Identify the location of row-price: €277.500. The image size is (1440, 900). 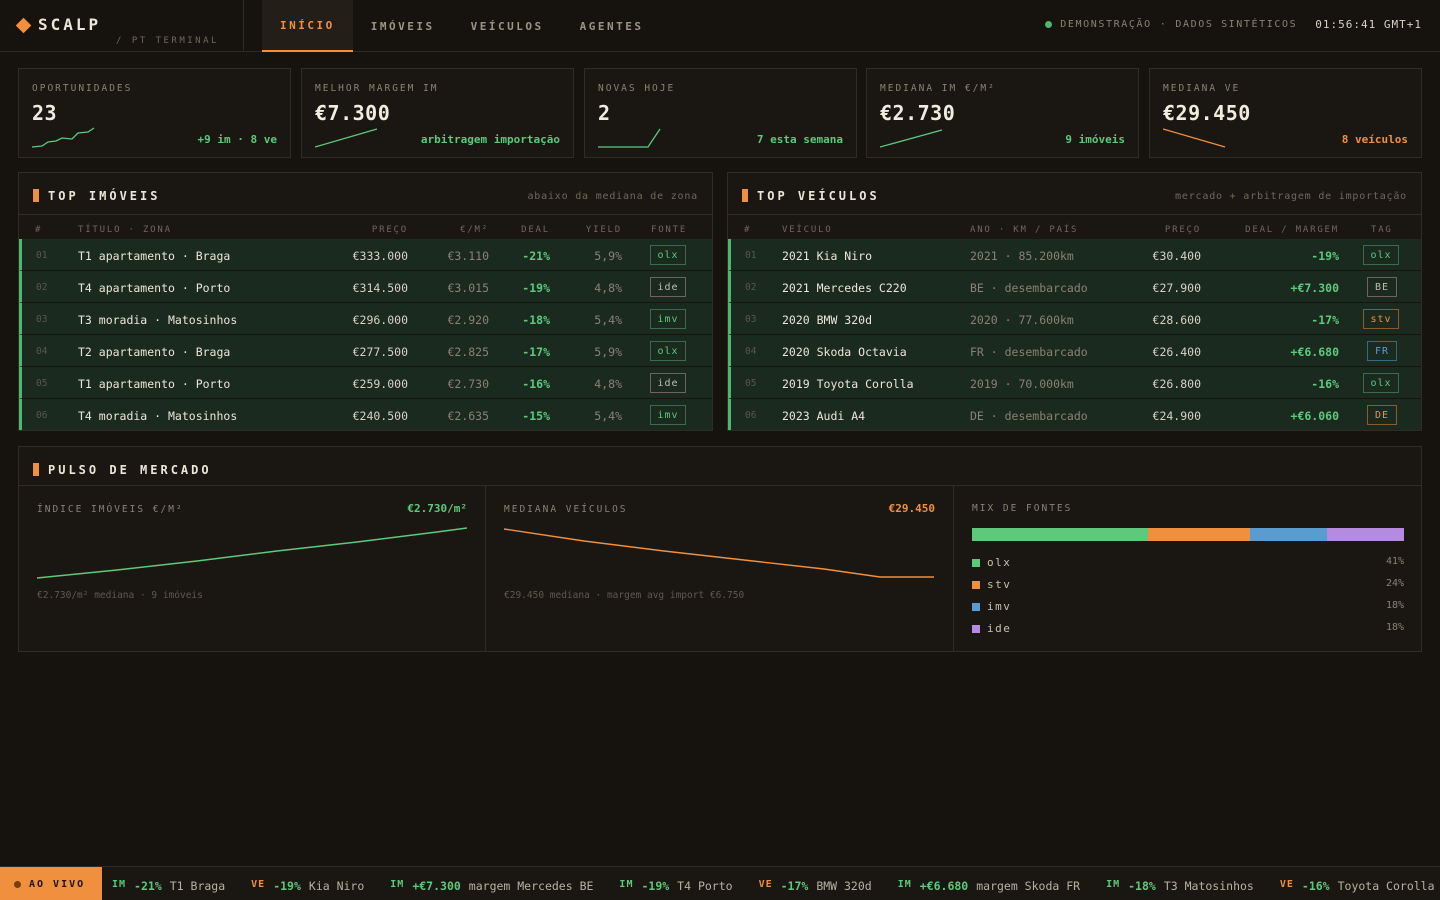
(380, 352).